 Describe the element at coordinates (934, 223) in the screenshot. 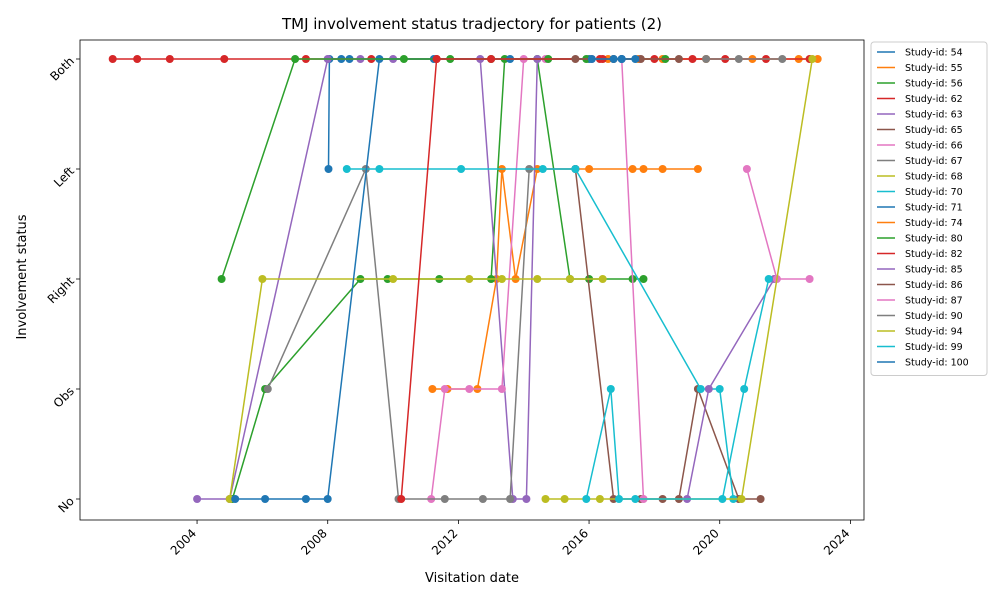

I see `legend-label: Study-id: 74` at that location.